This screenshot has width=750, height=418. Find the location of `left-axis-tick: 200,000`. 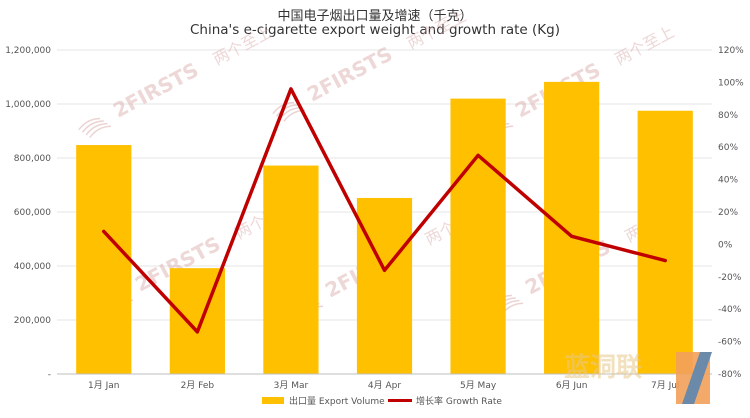

left-axis-tick: 200,000 is located at coordinates (32, 321).